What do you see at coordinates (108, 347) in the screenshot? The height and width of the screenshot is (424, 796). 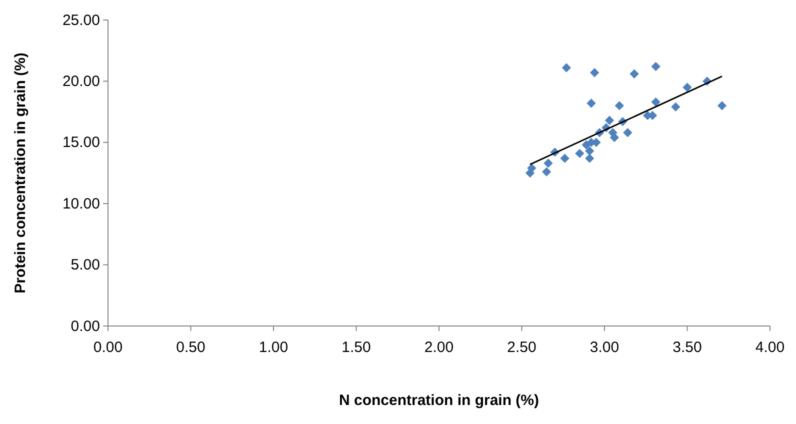 I see `x-tick-label: 0.00` at bounding box center [108, 347].